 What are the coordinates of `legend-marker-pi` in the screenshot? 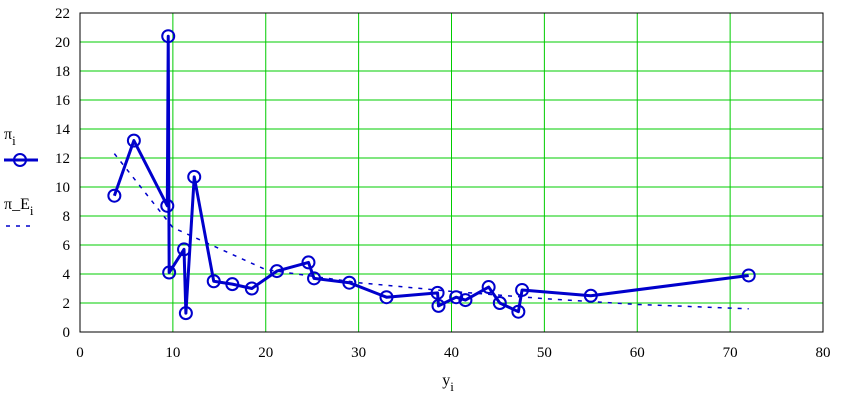 It's located at (20, 160).